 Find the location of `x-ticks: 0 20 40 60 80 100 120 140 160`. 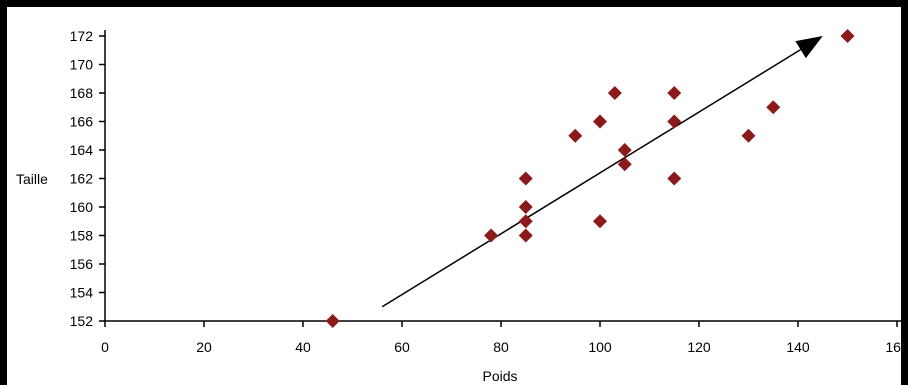

x-ticks: 0 20 40 60 80 100 120 140 160 is located at coordinates (504, 338).